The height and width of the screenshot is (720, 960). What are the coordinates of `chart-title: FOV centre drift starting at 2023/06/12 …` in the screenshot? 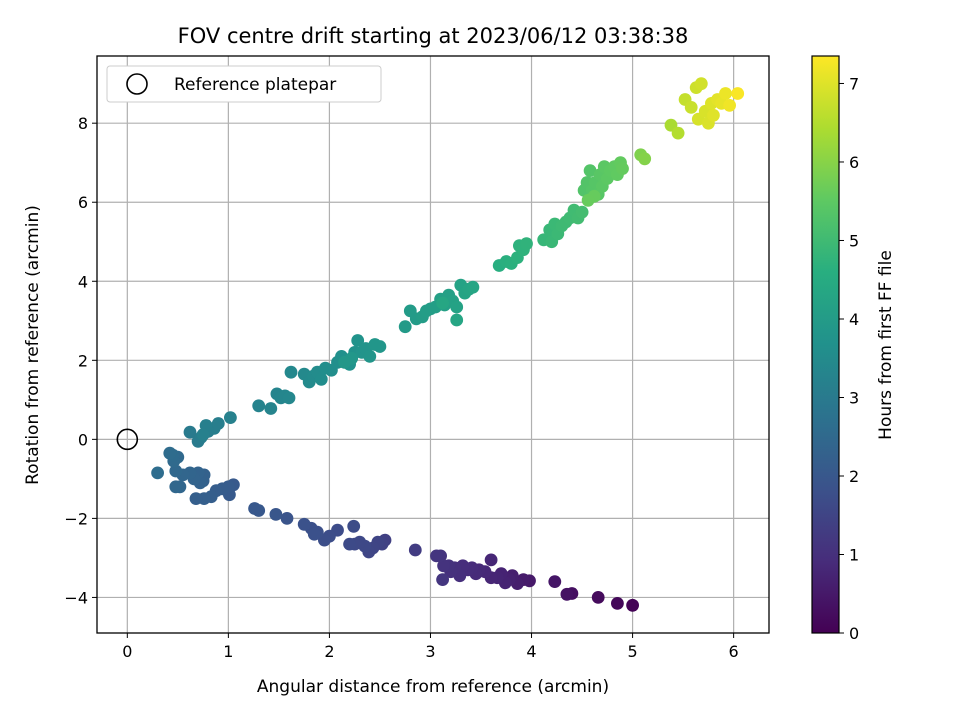 It's located at (433, 36).